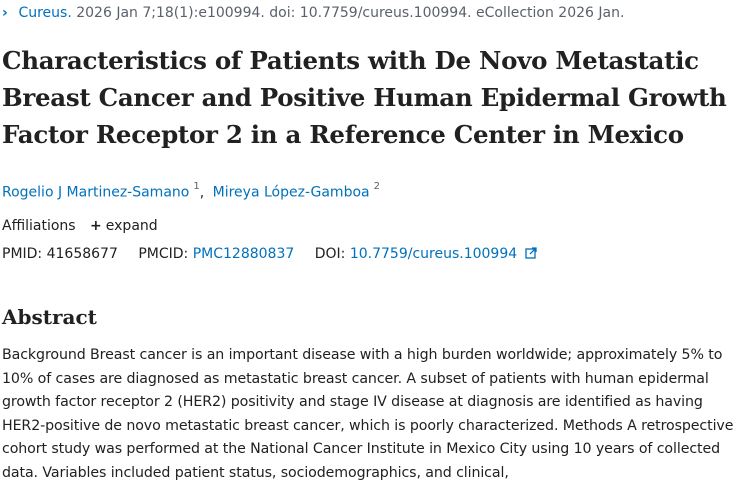  Describe the element at coordinates (5, 13) in the screenshot. I see `chevron-right-icon: ›` at that location.